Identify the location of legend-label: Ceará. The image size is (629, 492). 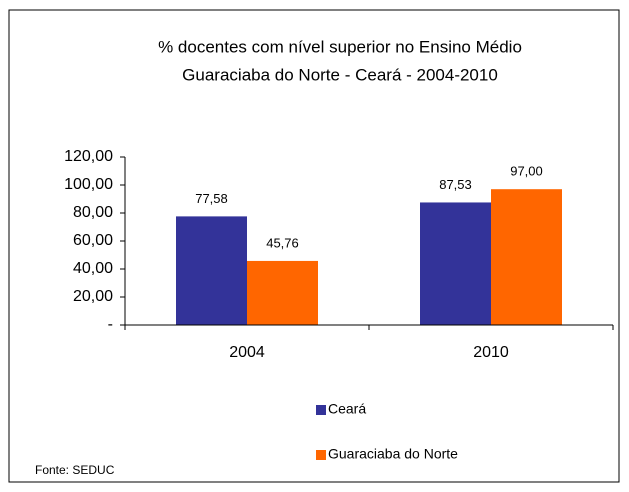
(347, 409).